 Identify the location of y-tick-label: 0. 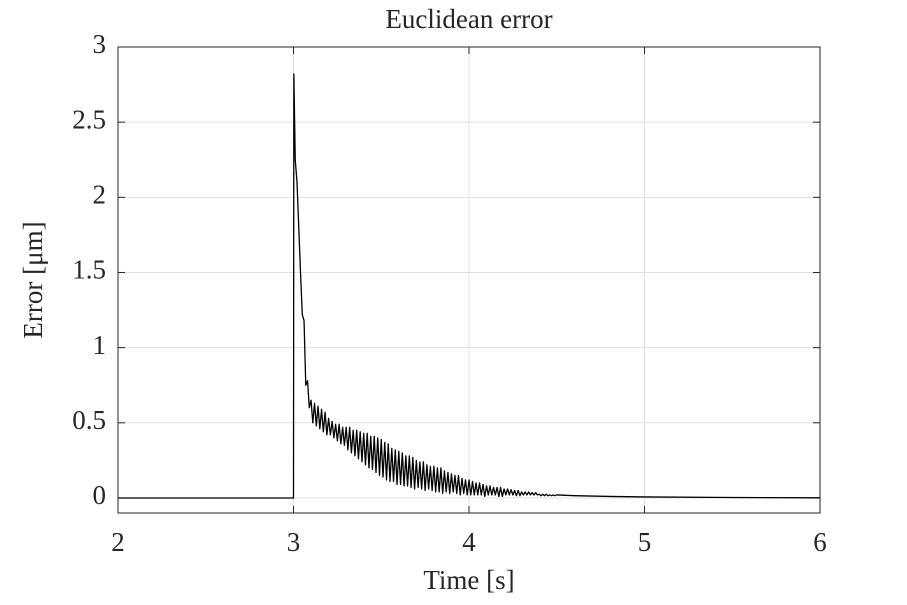
(100, 495).